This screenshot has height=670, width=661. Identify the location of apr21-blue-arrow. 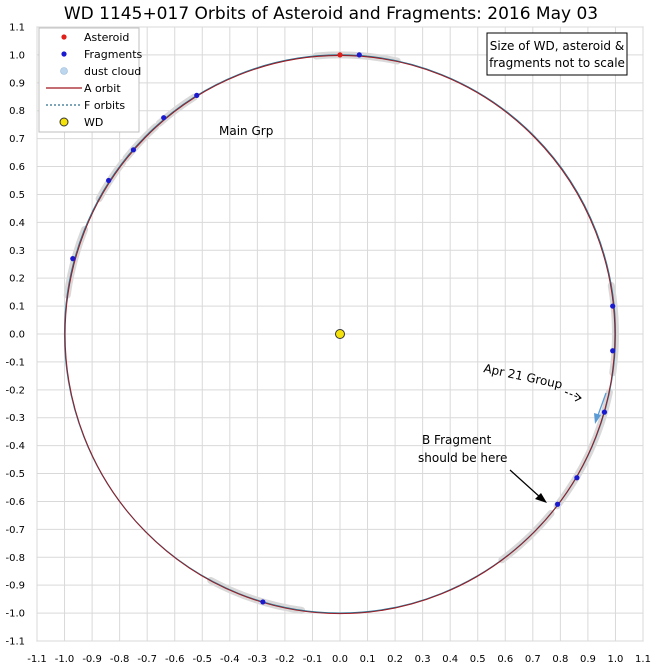
(601, 405).